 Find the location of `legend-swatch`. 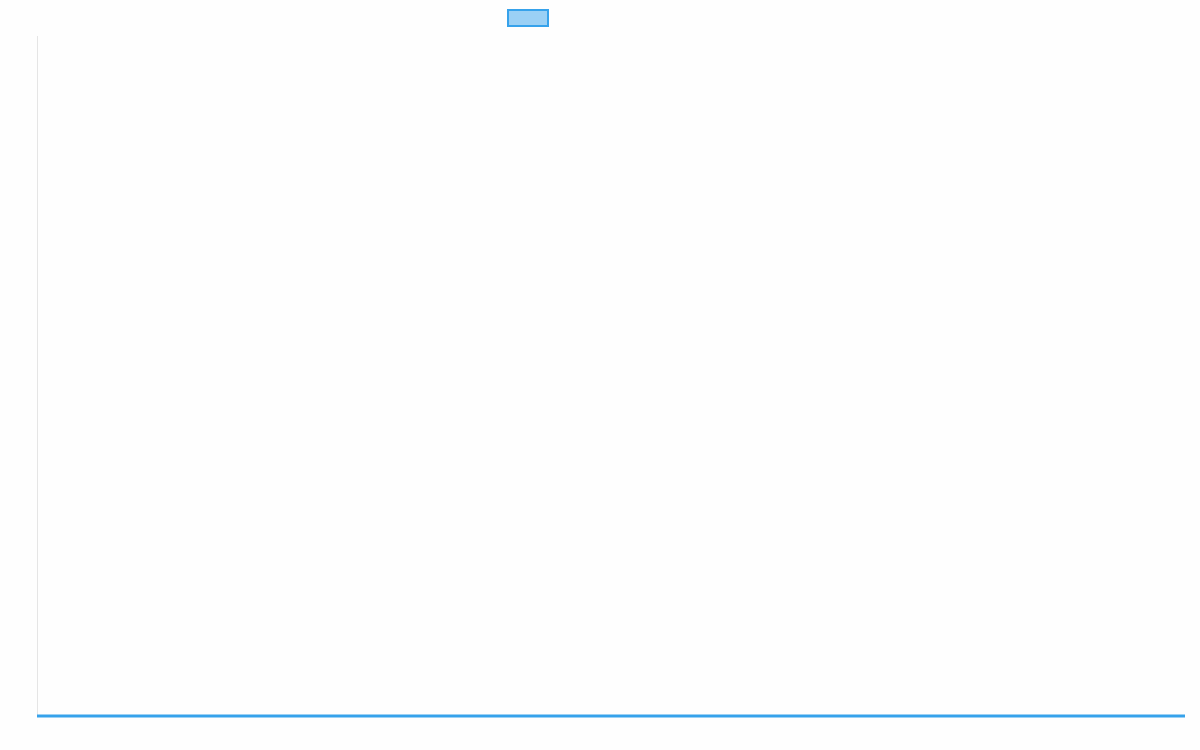

legend-swatch is located at coordinates (528, 18).